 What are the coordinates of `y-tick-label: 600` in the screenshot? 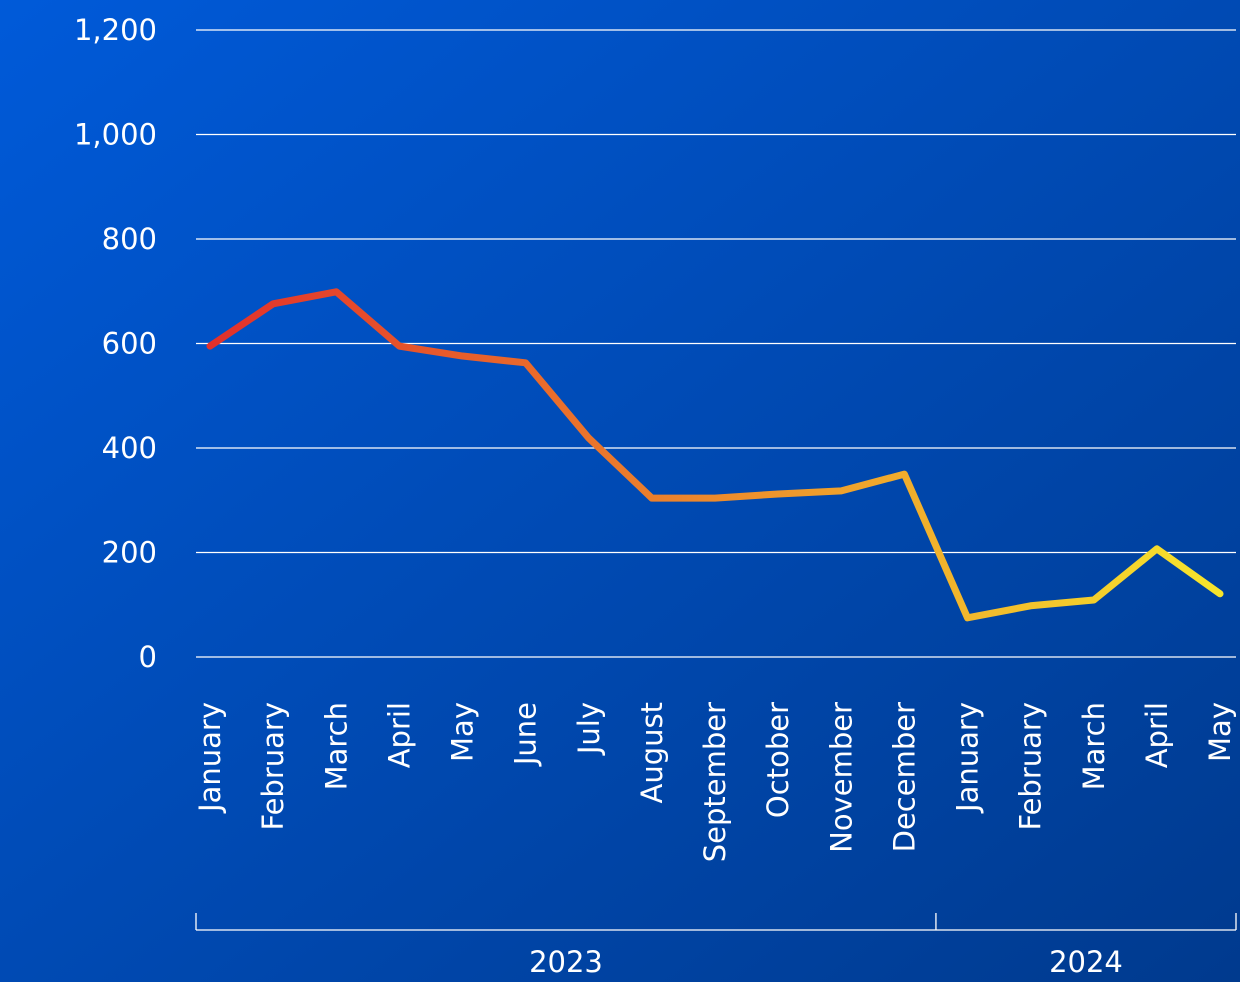 It's located at (129, 344).